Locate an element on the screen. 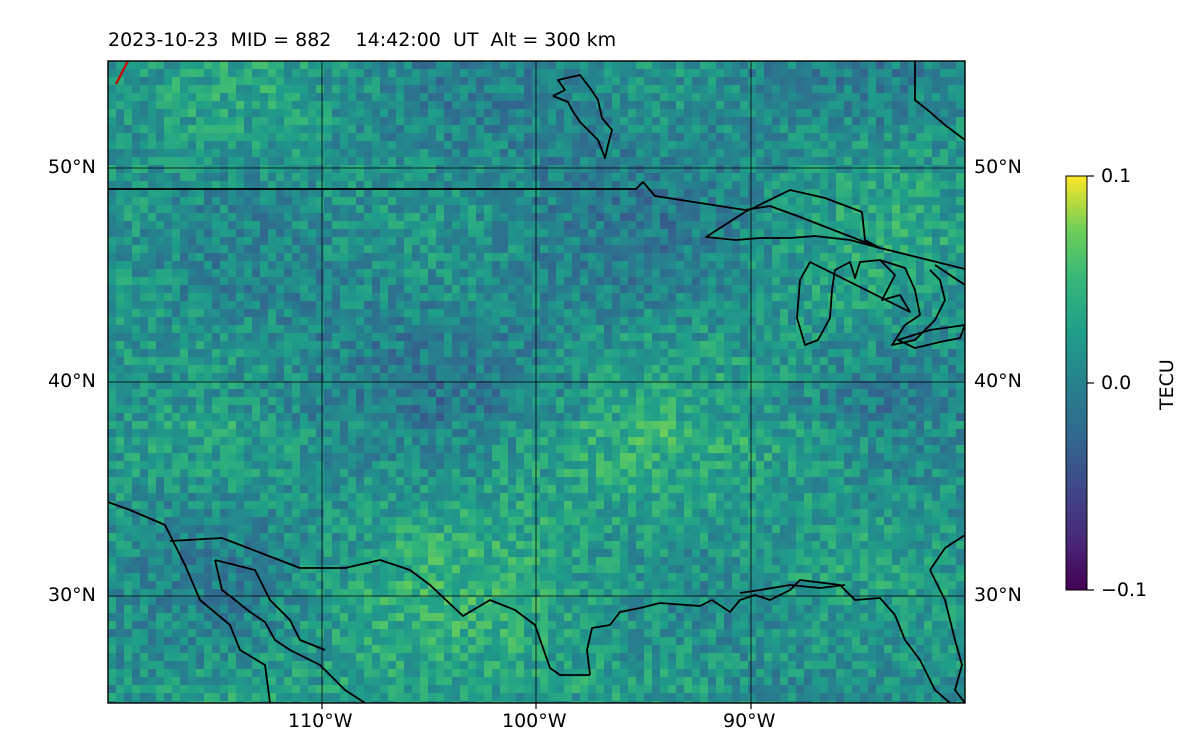  colorbar is located at coordinates (1076, 383).